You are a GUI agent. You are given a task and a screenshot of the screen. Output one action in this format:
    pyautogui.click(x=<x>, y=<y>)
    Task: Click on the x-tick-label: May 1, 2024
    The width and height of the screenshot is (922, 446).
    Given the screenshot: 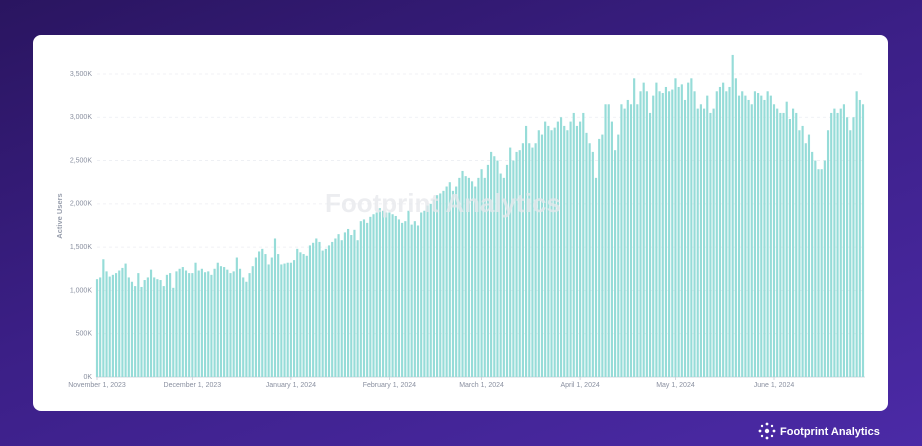 What is the action you would take?
    pyautogui.click(x=675, y=385)
    